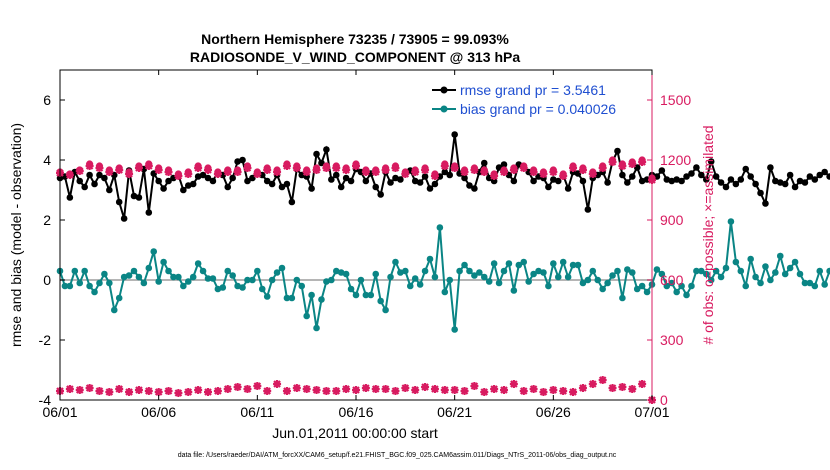  I want to click on x-tick-label: 06/11, so click(257, 412).